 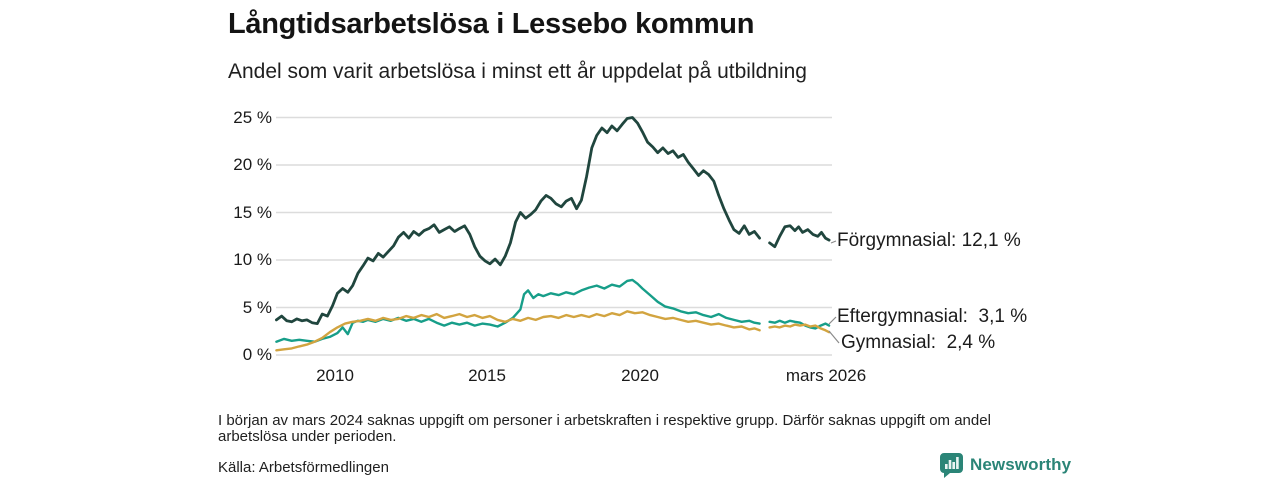 I want to click on x-tick-mars2026: mars 2026, so click(x=826, y=375).